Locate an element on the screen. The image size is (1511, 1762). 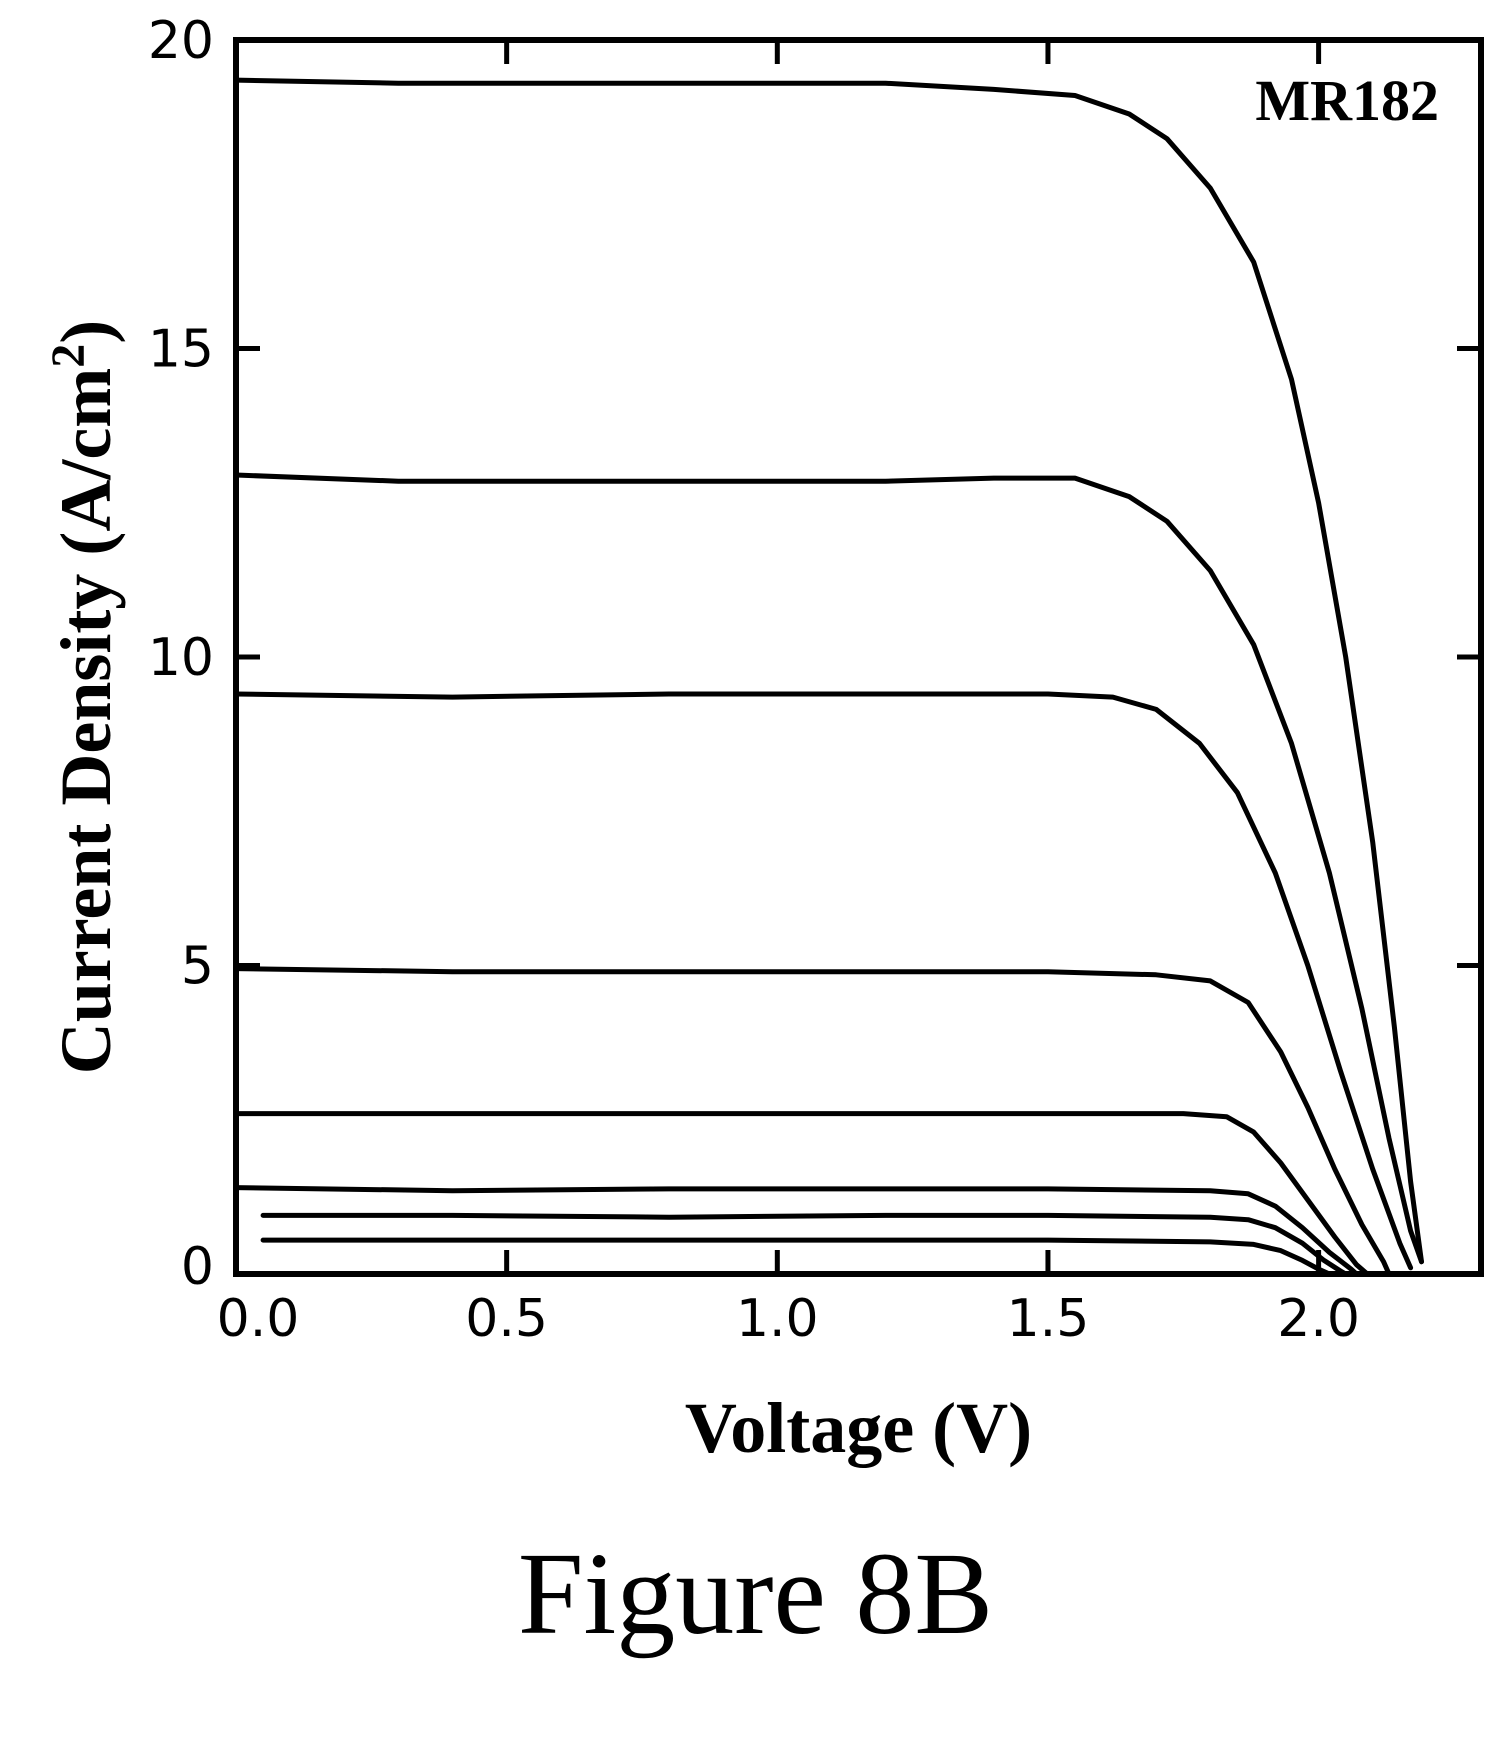
x-tick-label: 0.5 is located at coordinates (506, 1319).